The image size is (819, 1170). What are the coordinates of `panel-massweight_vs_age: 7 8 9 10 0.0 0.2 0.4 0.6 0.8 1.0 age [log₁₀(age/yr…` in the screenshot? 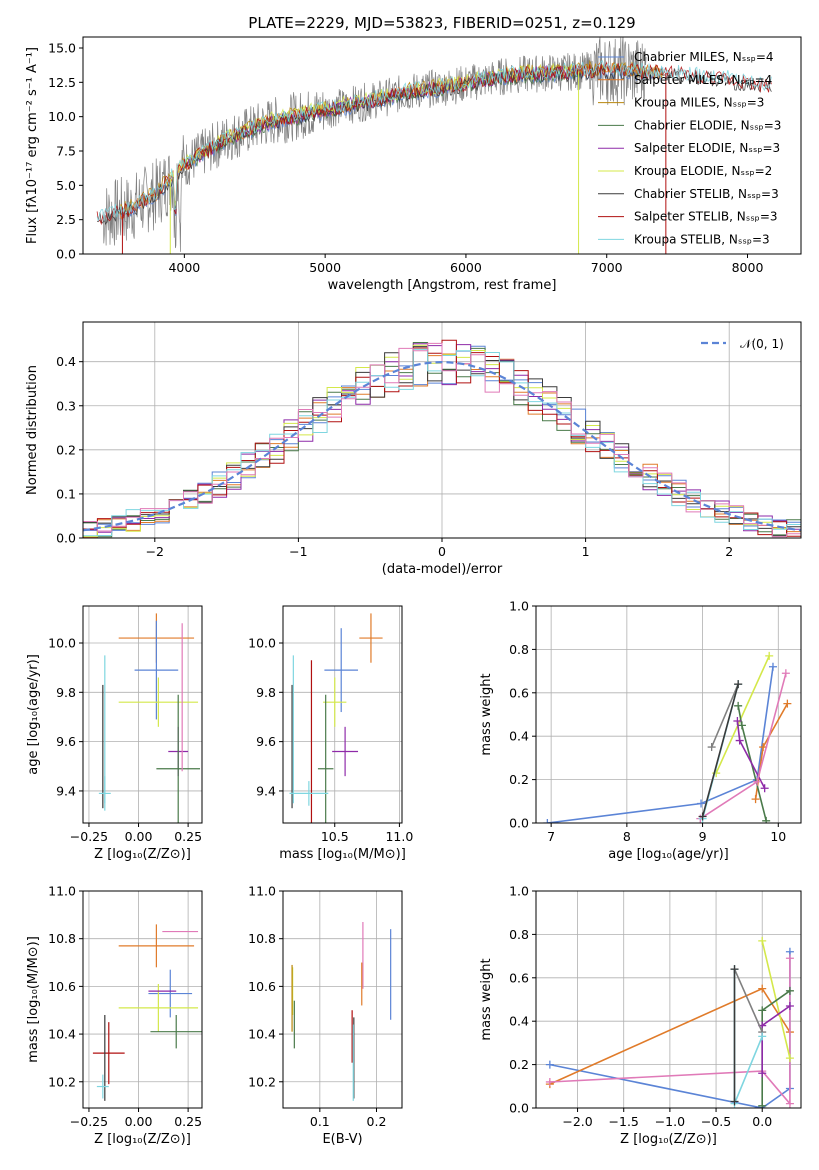 It's located at (640, 730).